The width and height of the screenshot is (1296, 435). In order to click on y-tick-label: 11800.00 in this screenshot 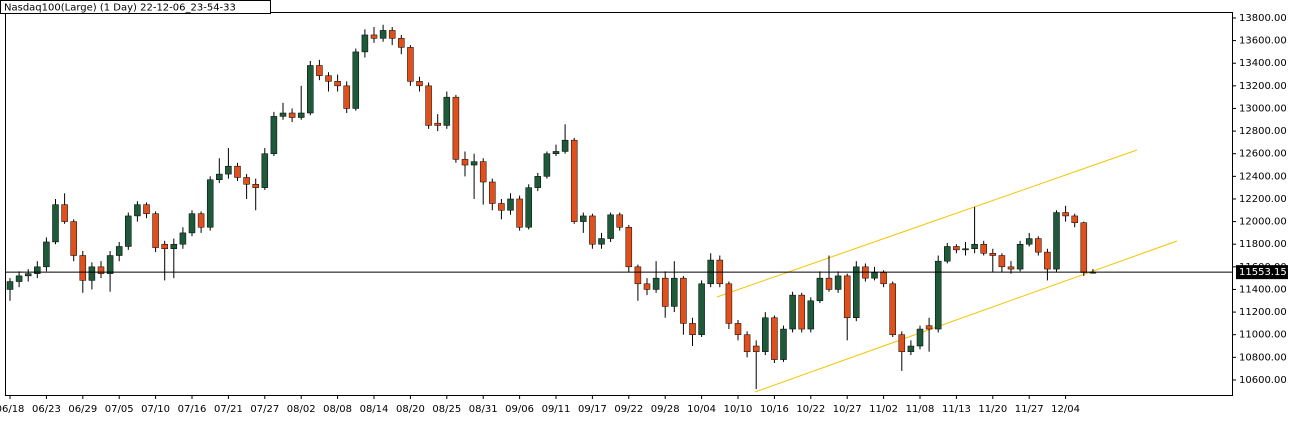, I will do `click(1263, 244)`.